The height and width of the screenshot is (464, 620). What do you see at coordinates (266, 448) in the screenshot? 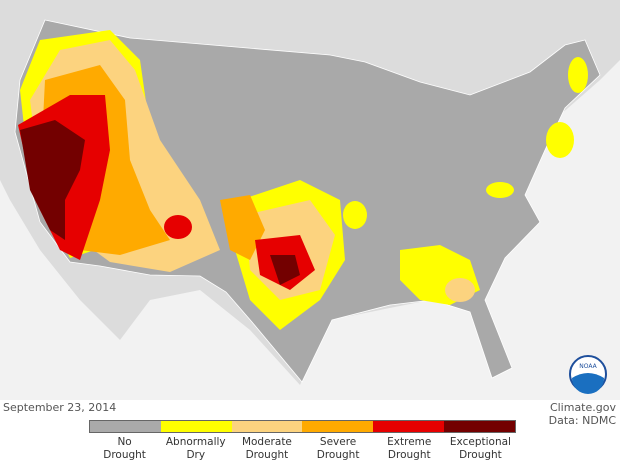
I see `legend-label: Moderate Drought` at bounding box center [266, 448].